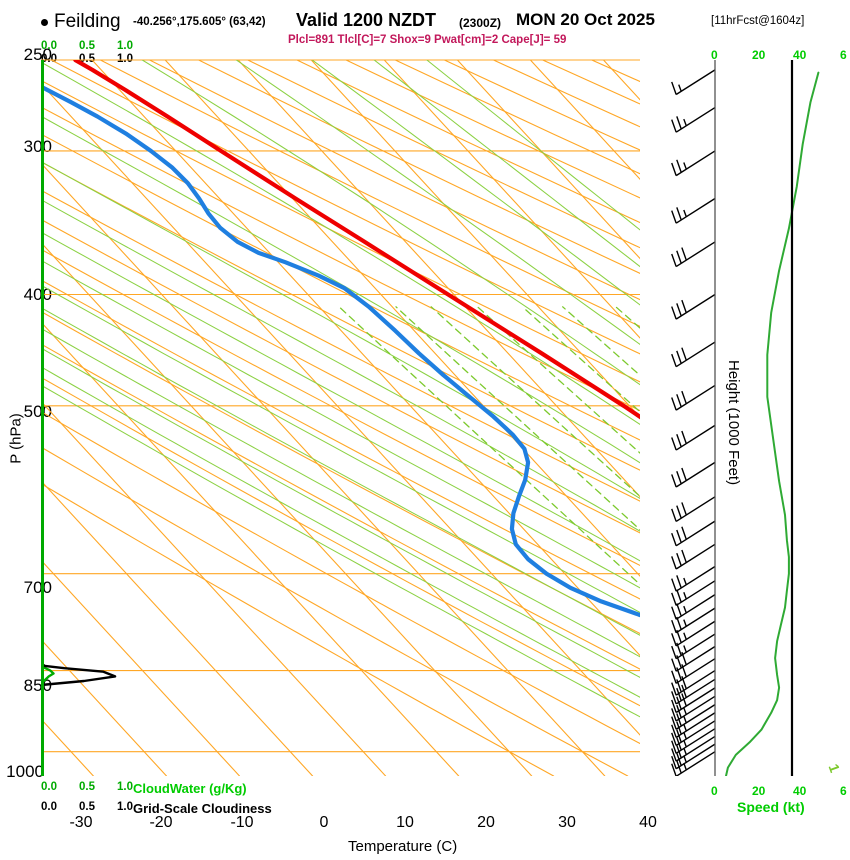 The width and height of the screenshot is (850, 860). Describe the element at coordinates (49, 807) in the screenshot. I see `cloudiness-bottom-tick-0: 0.0` at that location.